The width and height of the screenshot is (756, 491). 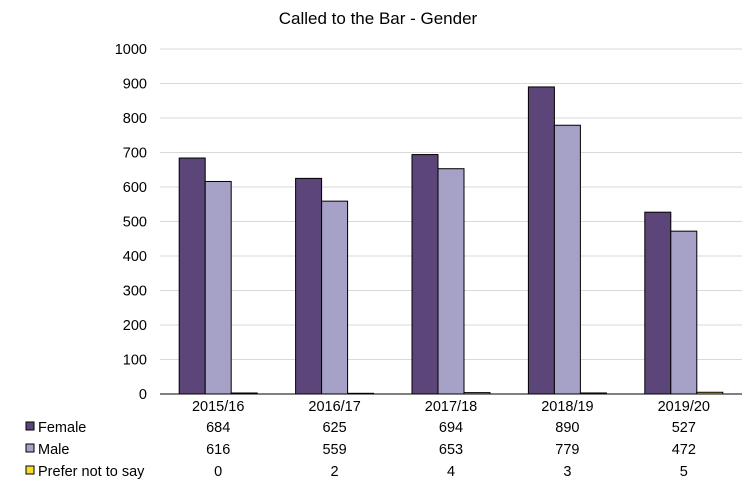 What do you see at coordinates (684, 428) in the screenshot?
I see `data-label: 527` at bounding box center [684, 428].